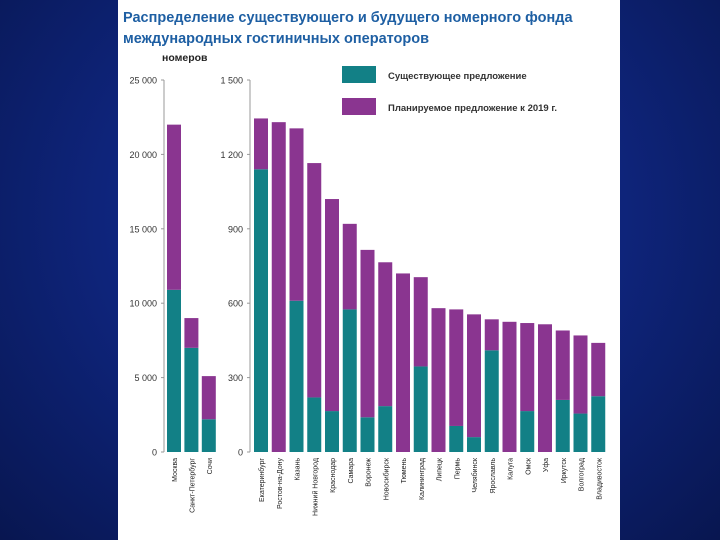  Describe the element at coordinates (474, 376) in the screenshot. I see `bar-planned-челябинск` at that location.